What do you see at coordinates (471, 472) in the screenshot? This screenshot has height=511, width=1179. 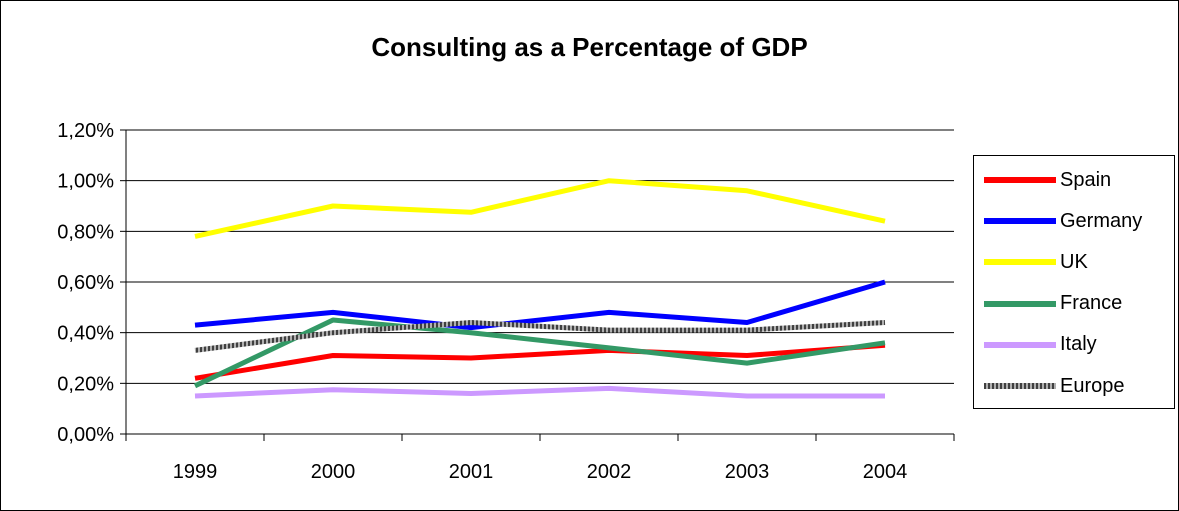 I see `x-tick-label: 2001` at bounding box center [471, 472].